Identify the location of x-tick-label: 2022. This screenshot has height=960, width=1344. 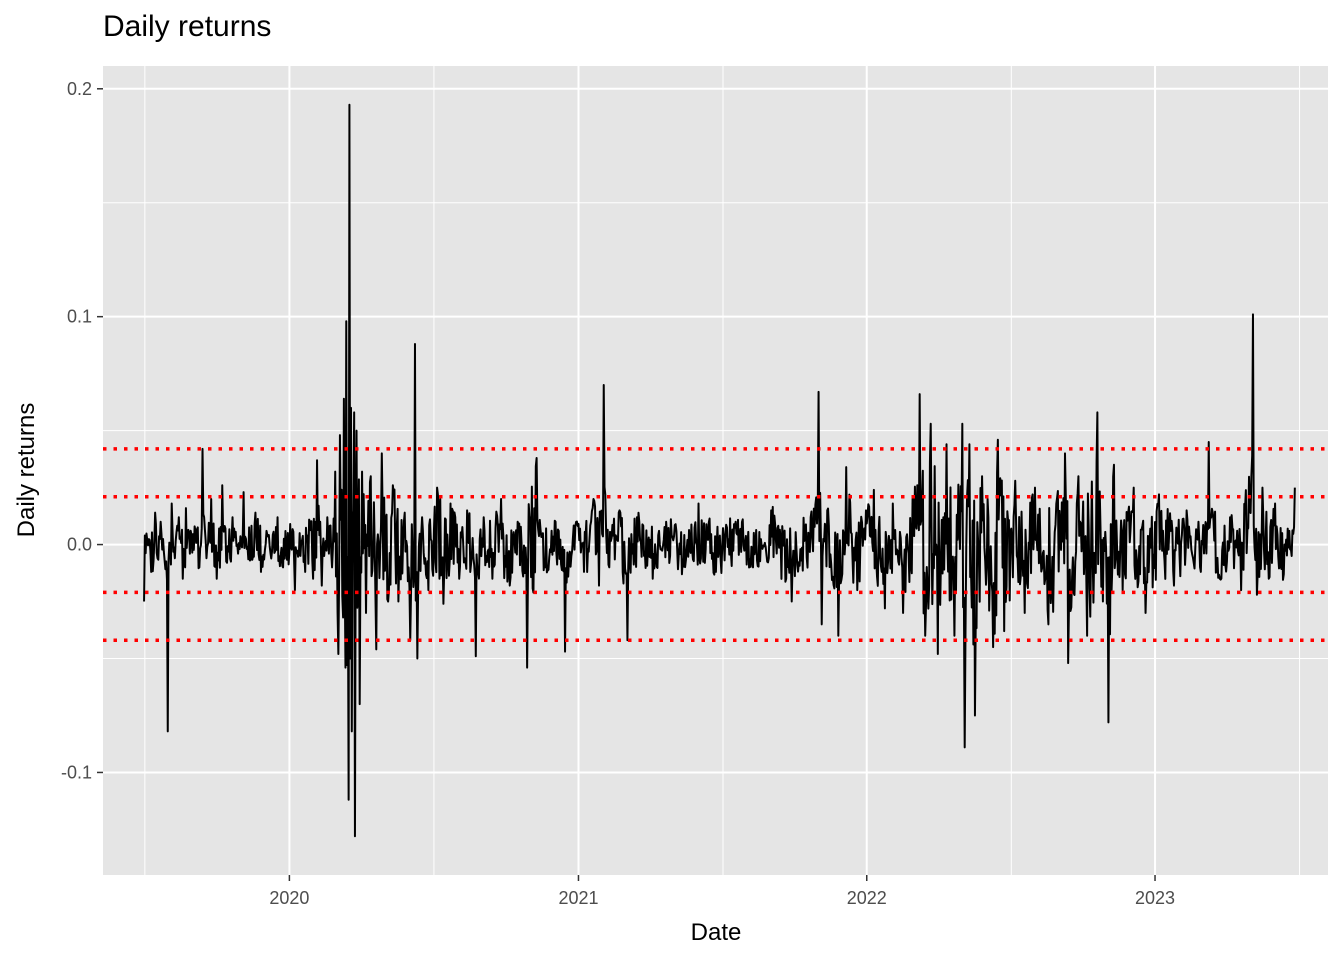
(867, 898).